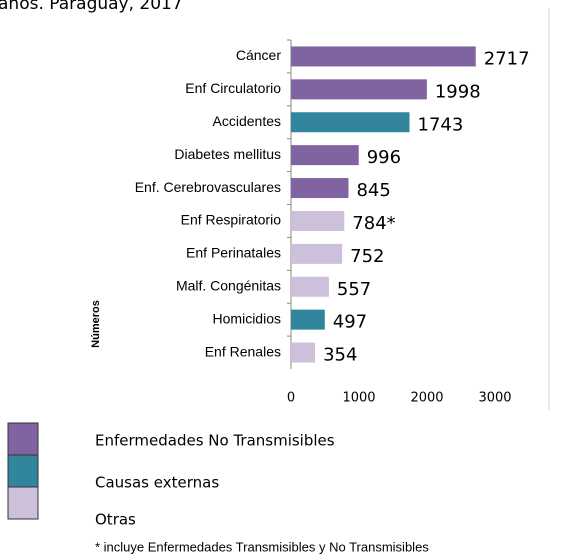  I want to click on value-label: 557, so click(354, 289).